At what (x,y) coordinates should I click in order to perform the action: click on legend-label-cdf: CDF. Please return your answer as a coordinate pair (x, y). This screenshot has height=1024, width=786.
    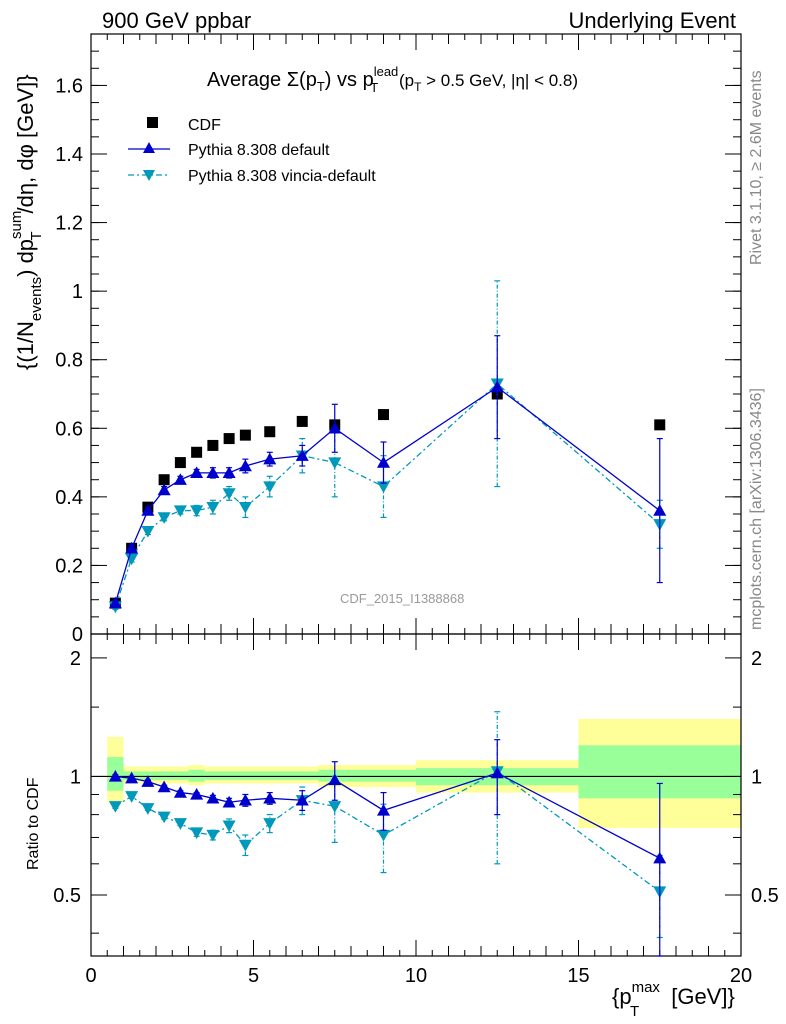
    Looking at the image, I should click on (204, 125).